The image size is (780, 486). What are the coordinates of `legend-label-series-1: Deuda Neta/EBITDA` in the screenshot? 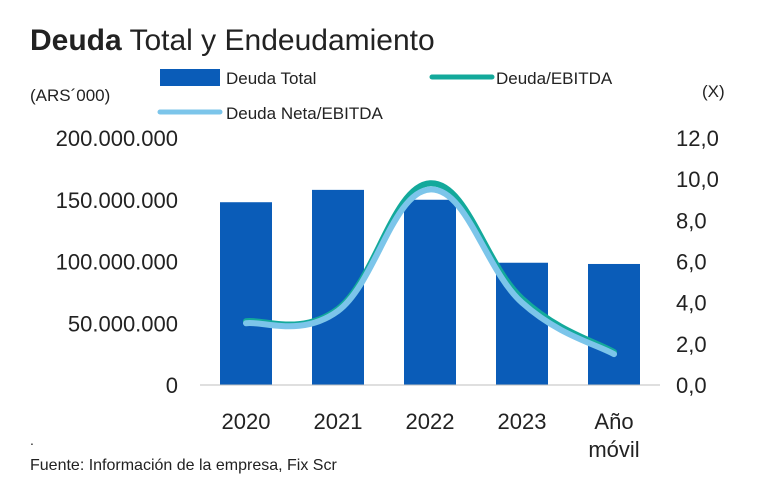 It's located at (305, 113).